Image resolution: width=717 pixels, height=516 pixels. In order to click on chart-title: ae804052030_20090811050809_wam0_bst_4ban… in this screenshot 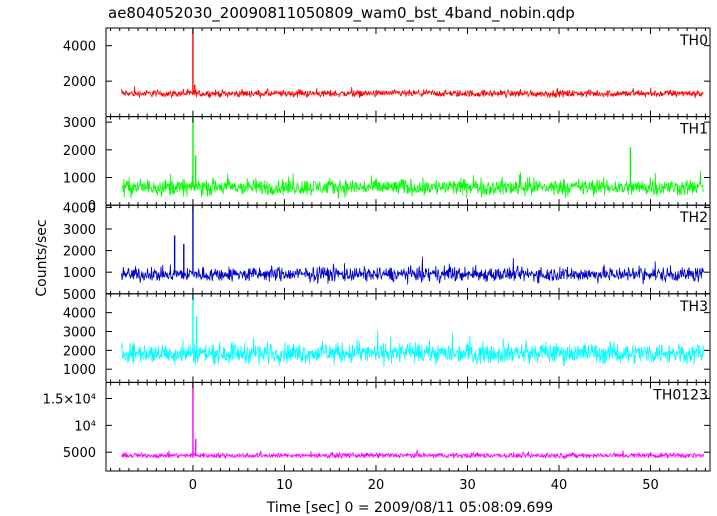, I will do `click(341, 13)`.